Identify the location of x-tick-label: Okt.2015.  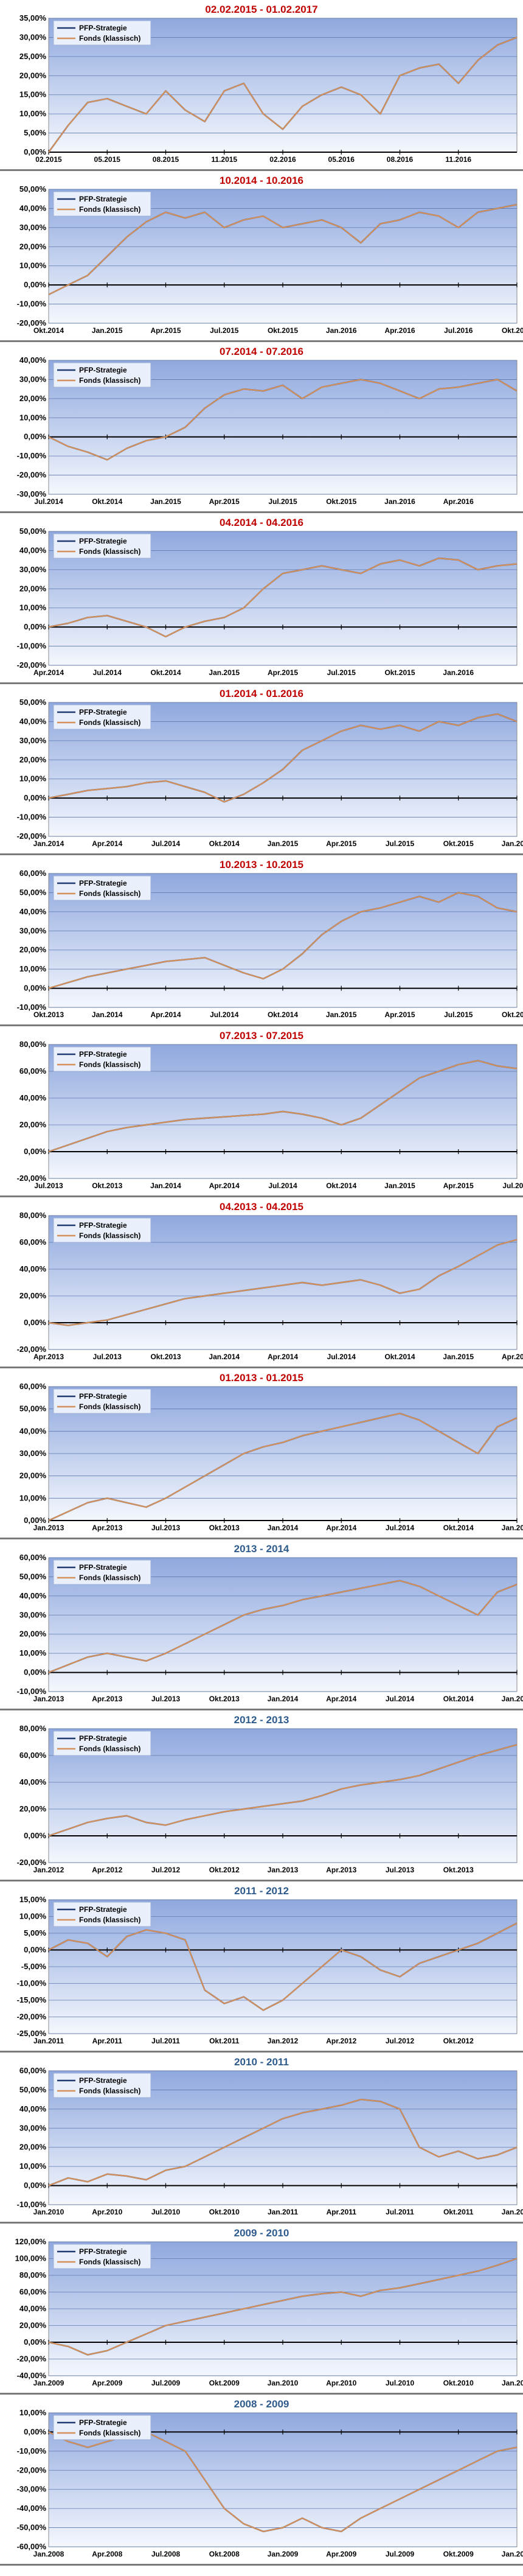
(341, 501).